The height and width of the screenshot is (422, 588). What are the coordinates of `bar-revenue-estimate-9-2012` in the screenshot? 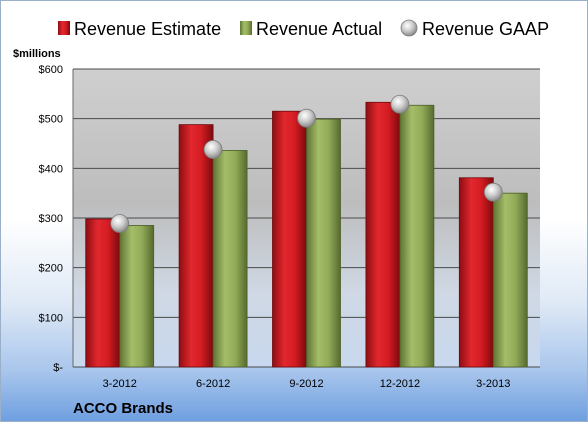 It's located at (289, 239).